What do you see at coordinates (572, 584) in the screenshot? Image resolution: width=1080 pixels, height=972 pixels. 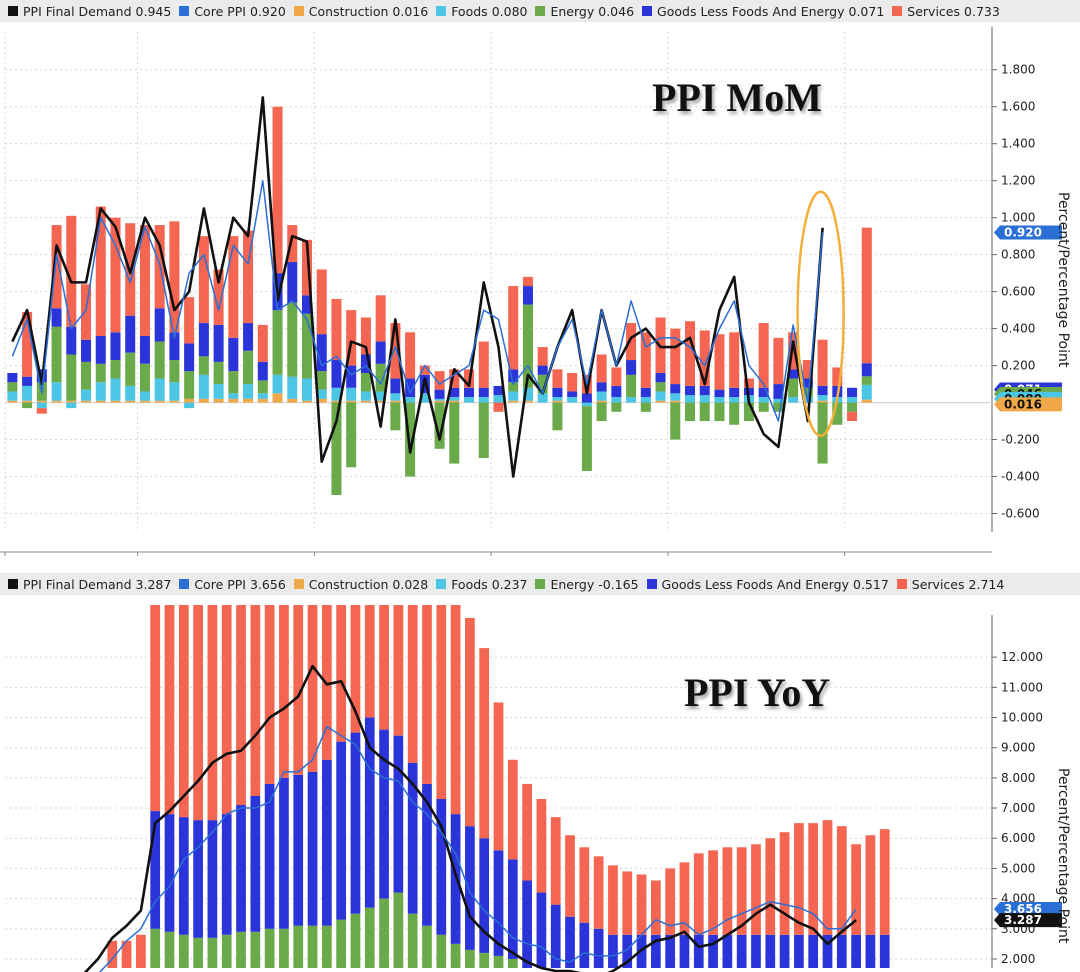 I see `yoy-legend-label: Energy` at bounding box center [572, 584].